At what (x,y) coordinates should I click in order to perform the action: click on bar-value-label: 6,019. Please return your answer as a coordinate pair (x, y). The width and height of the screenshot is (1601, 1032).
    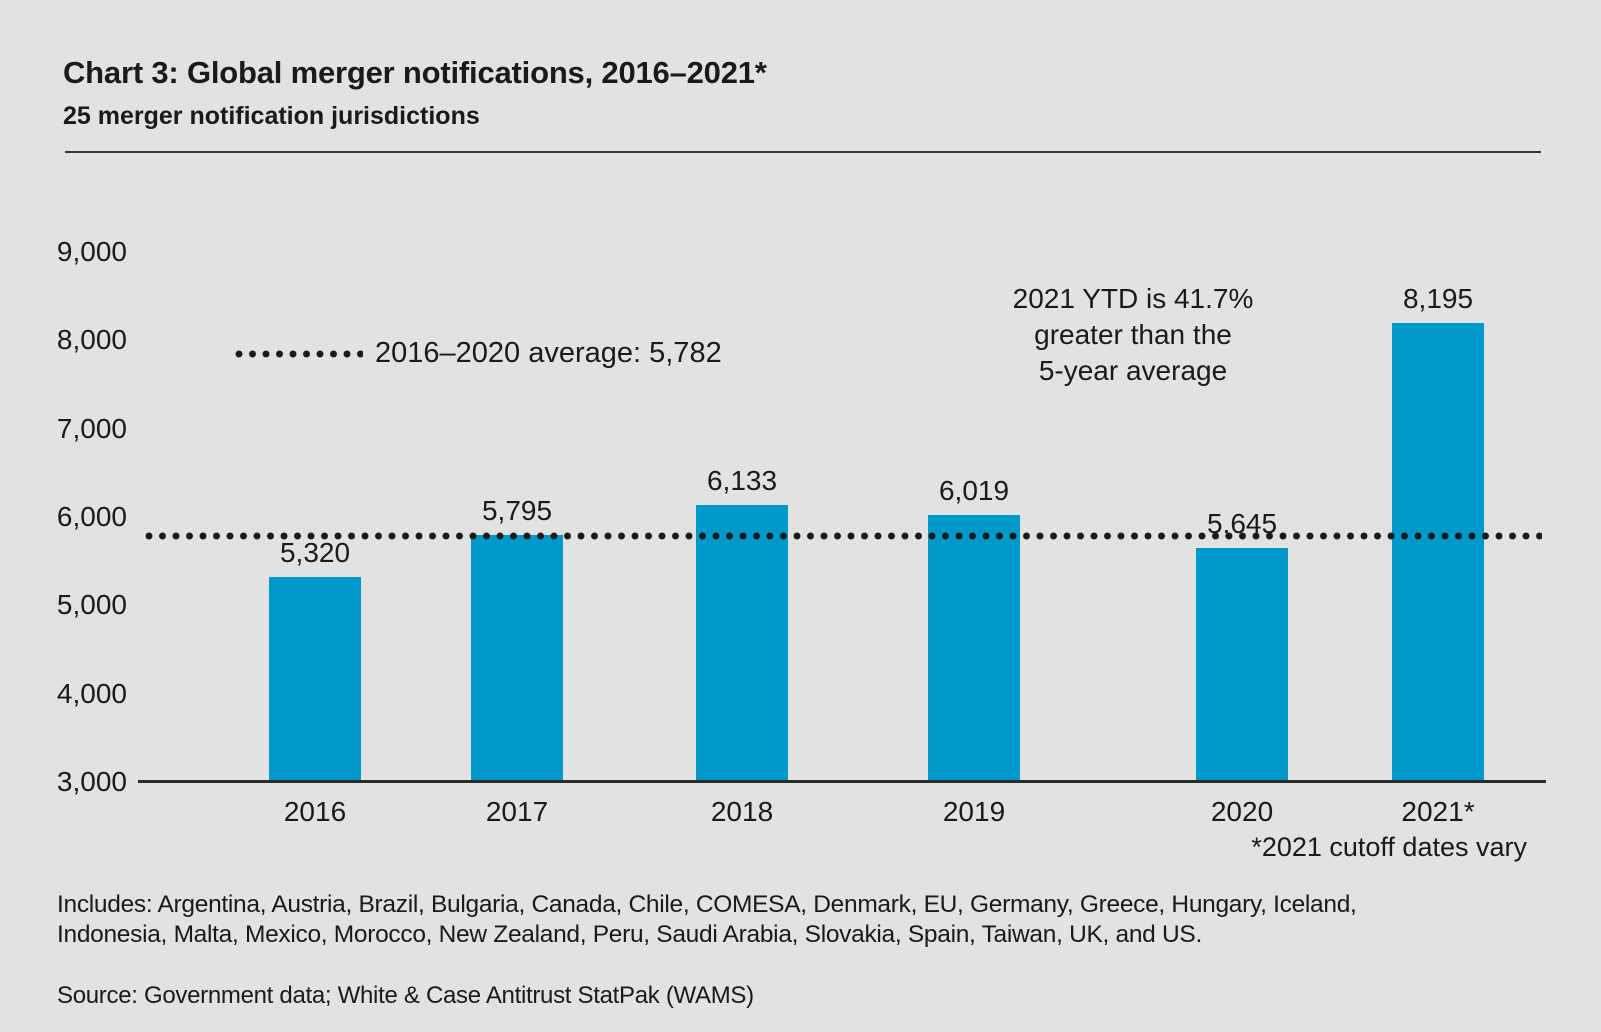
    Looking at the image, I should click on (974, 491).